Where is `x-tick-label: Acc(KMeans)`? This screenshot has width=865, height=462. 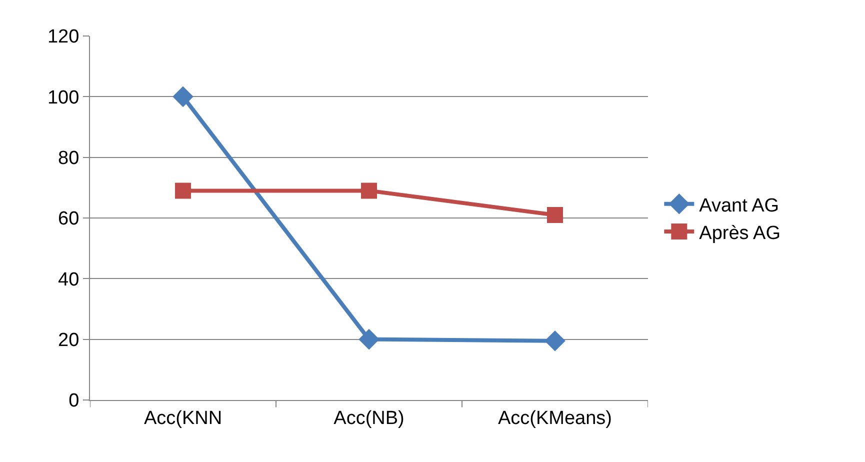 x-tick-label: Acc(KMeans) is located at coordinates (555, 418).